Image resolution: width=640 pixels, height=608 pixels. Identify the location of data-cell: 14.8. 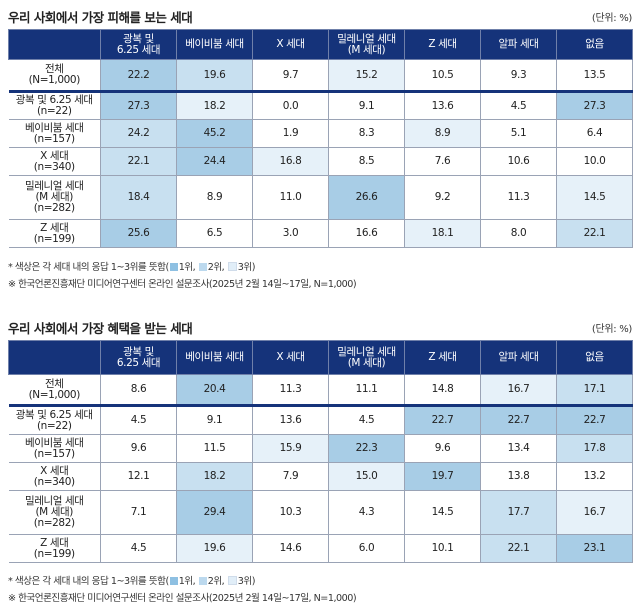
(442, 390).